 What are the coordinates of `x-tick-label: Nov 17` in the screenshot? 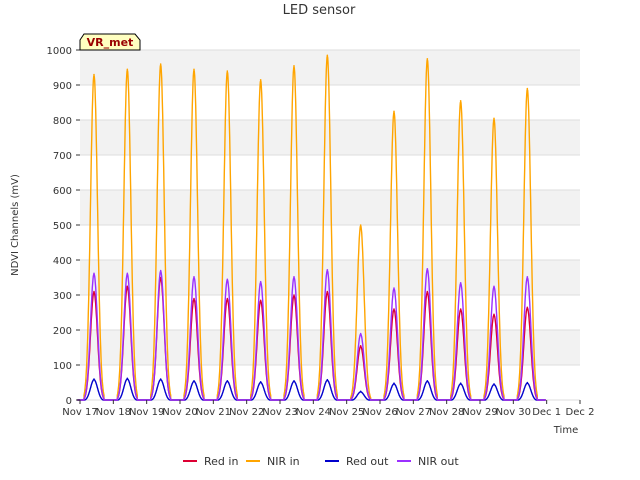 It's located at (79, 412).